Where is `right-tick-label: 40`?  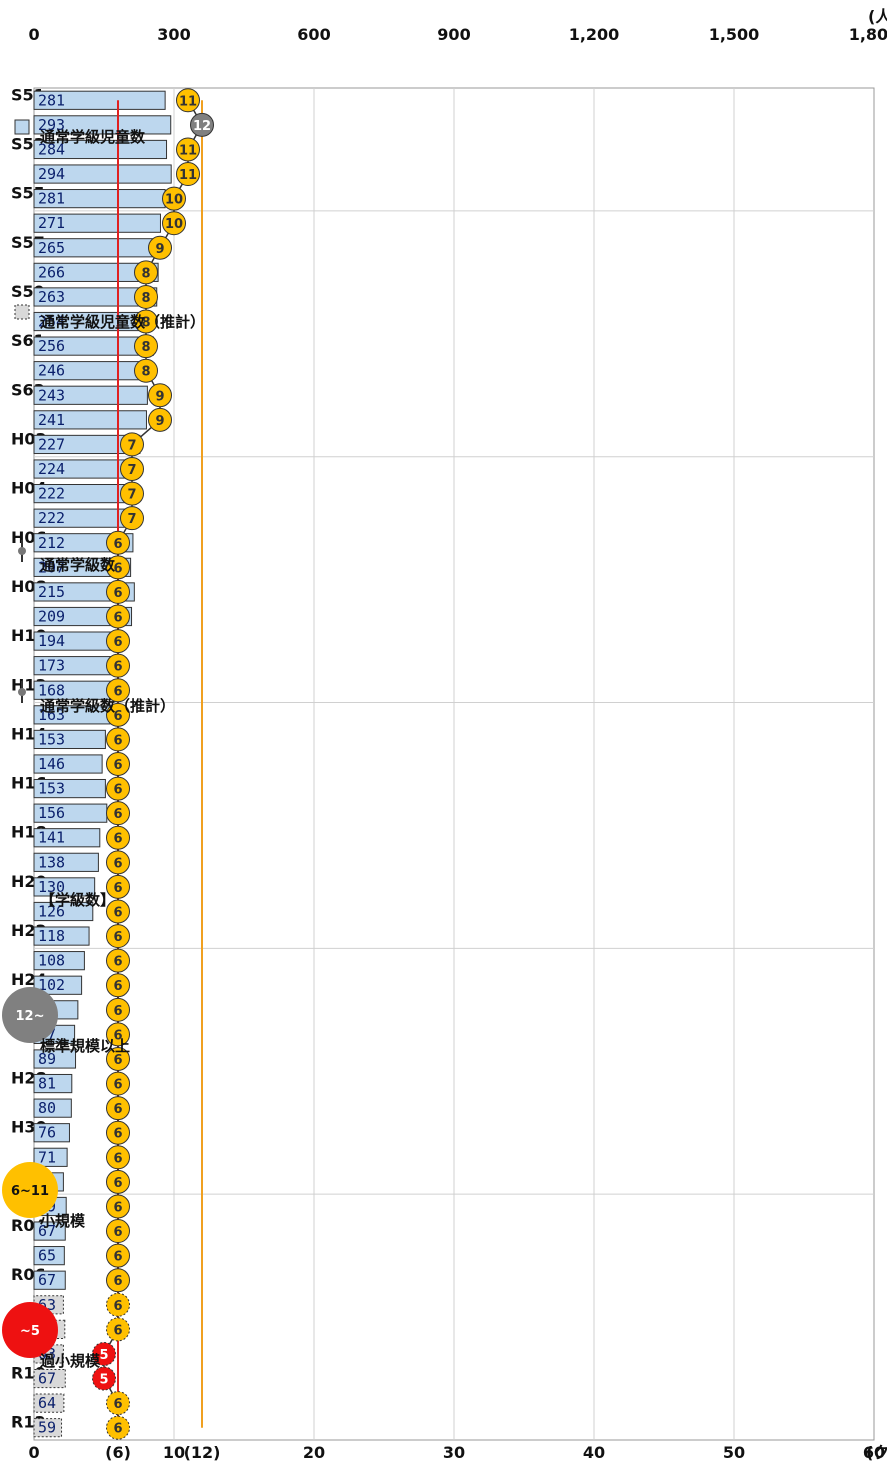
right-tick-label: 40 is located at coordinates (594, 1452).